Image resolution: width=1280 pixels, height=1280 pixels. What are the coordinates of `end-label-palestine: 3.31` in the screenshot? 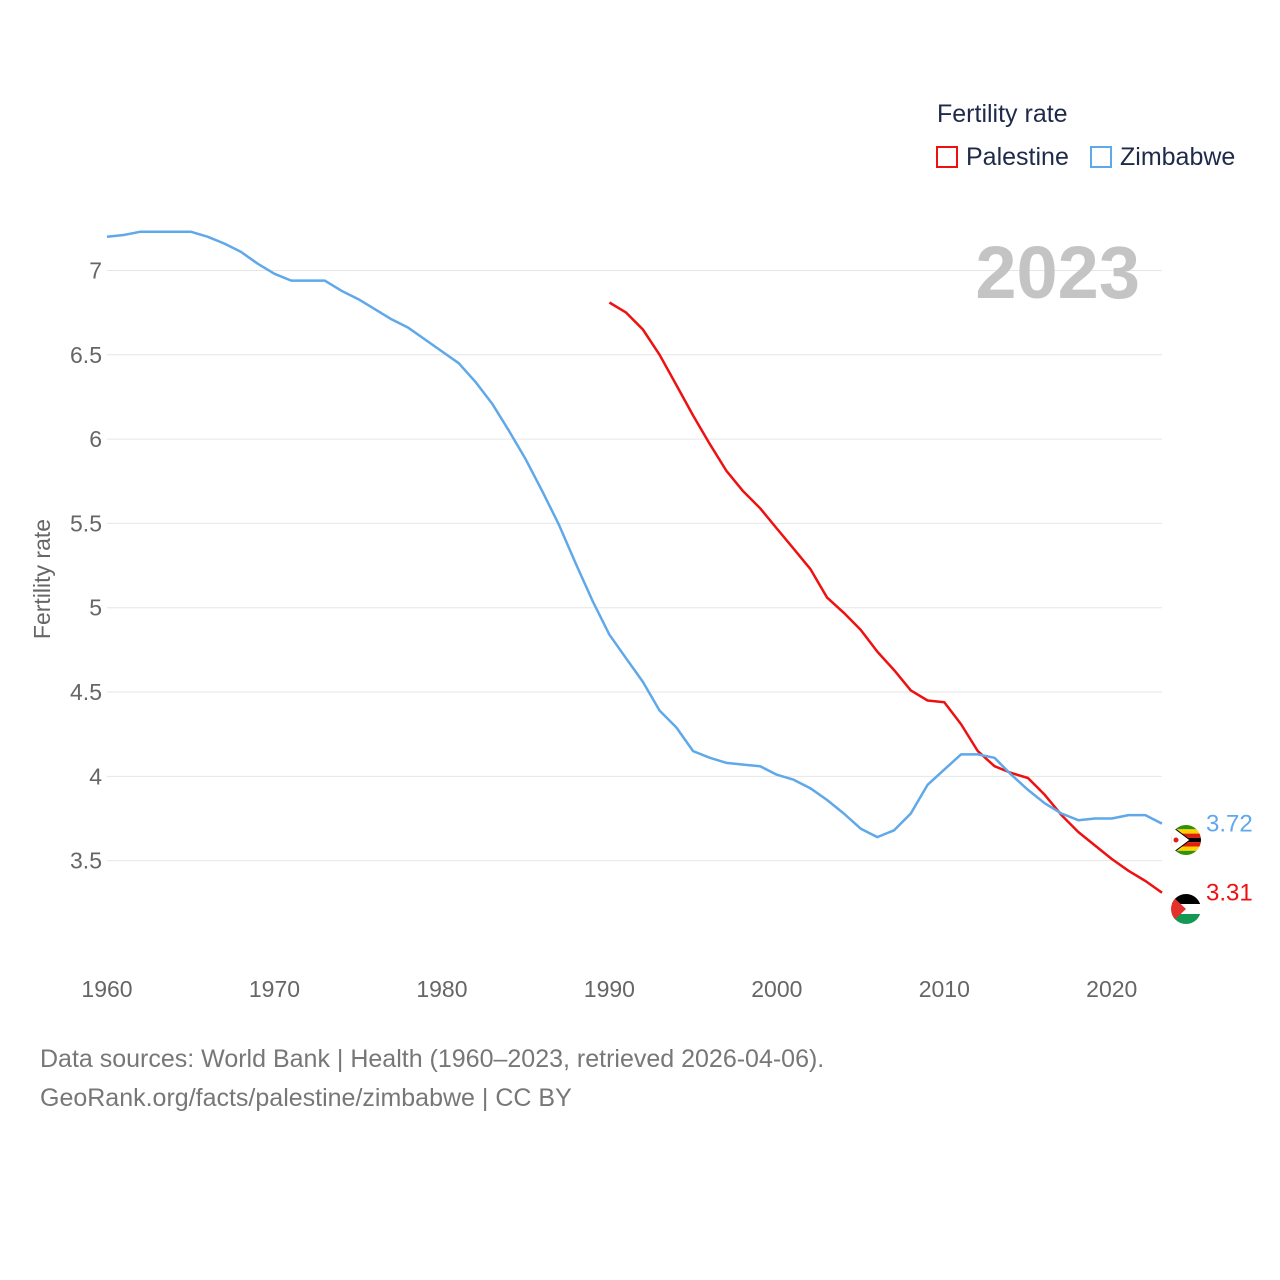 It's located at (1229, 893).